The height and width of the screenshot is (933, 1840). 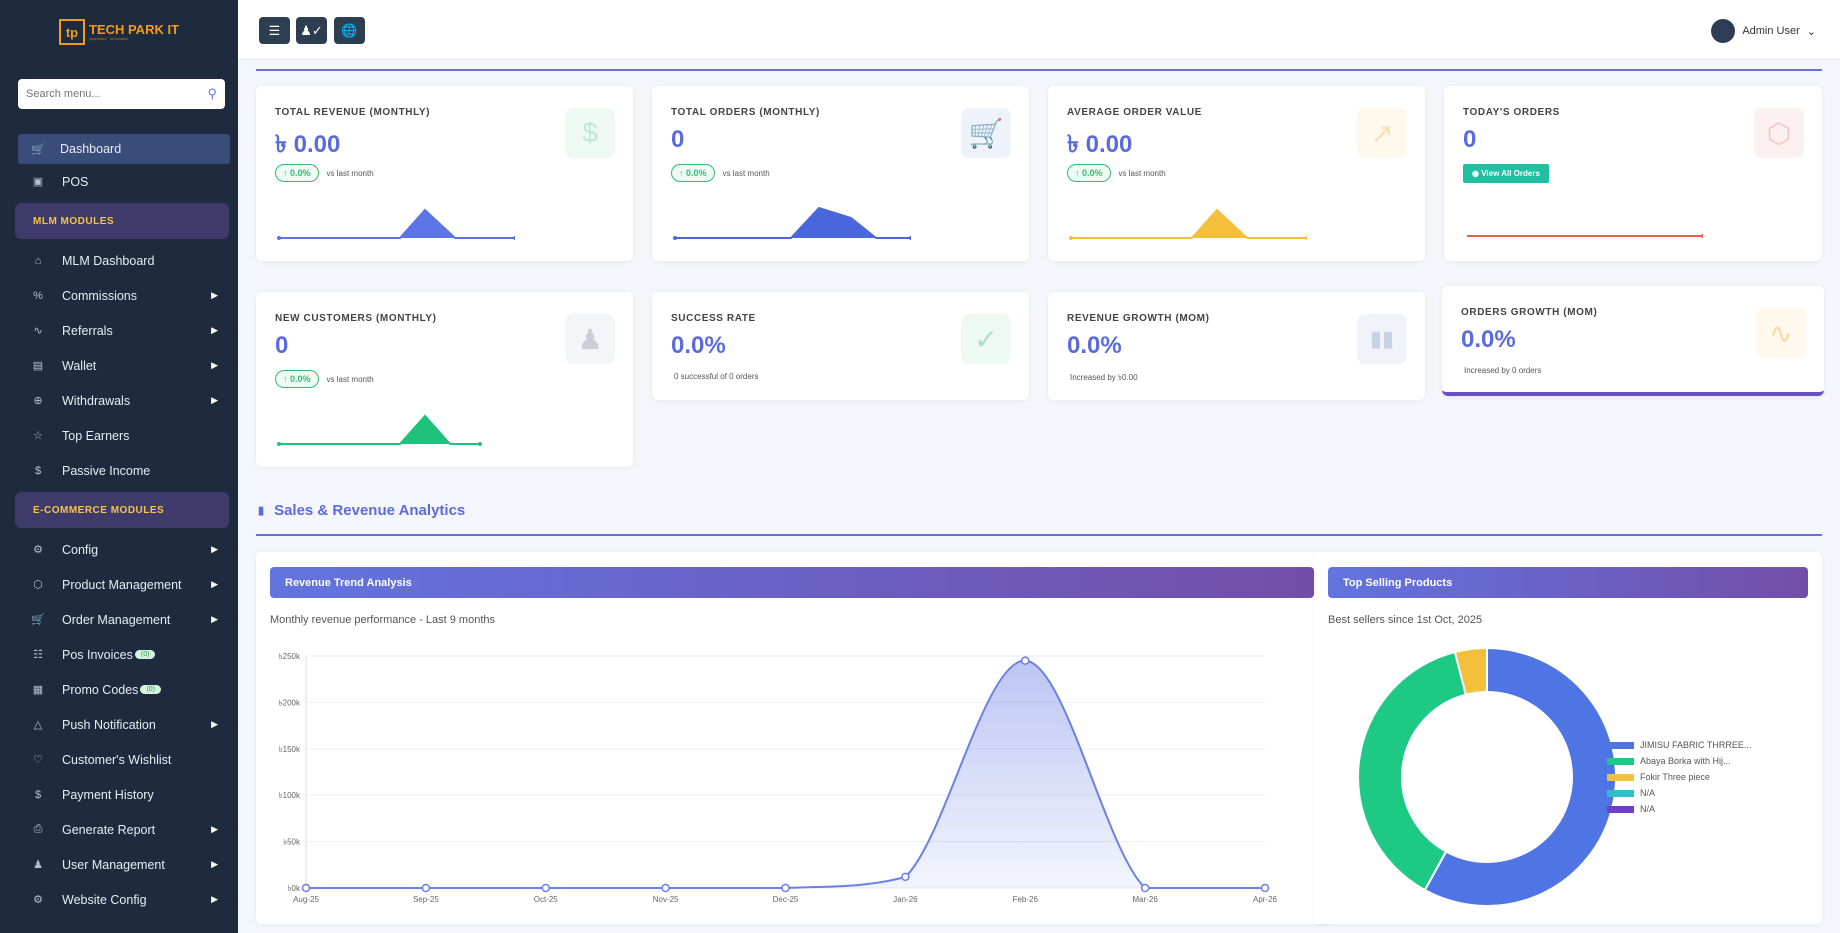 What do you see at coordinates (38, 900) in the screenshot?
I see `gear-icon: ⚙` at bounding box center [38, 900].